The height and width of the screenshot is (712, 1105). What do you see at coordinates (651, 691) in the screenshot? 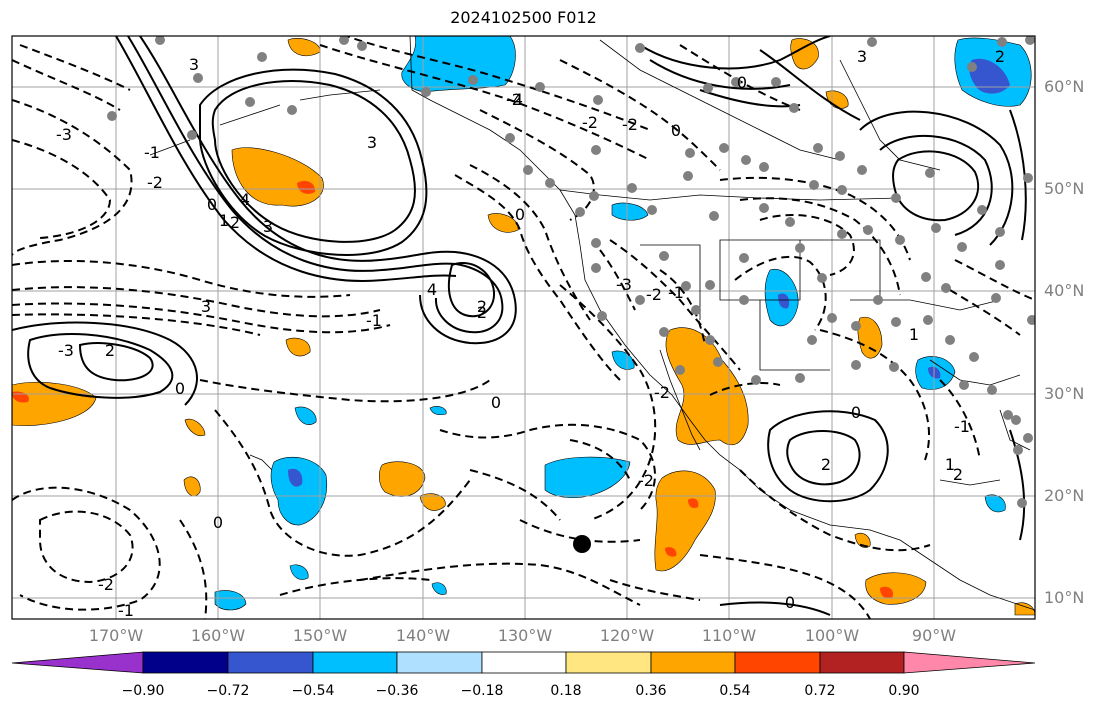
I see `colorbar-tick-label: 0.36` at bounding box center [651, 691].